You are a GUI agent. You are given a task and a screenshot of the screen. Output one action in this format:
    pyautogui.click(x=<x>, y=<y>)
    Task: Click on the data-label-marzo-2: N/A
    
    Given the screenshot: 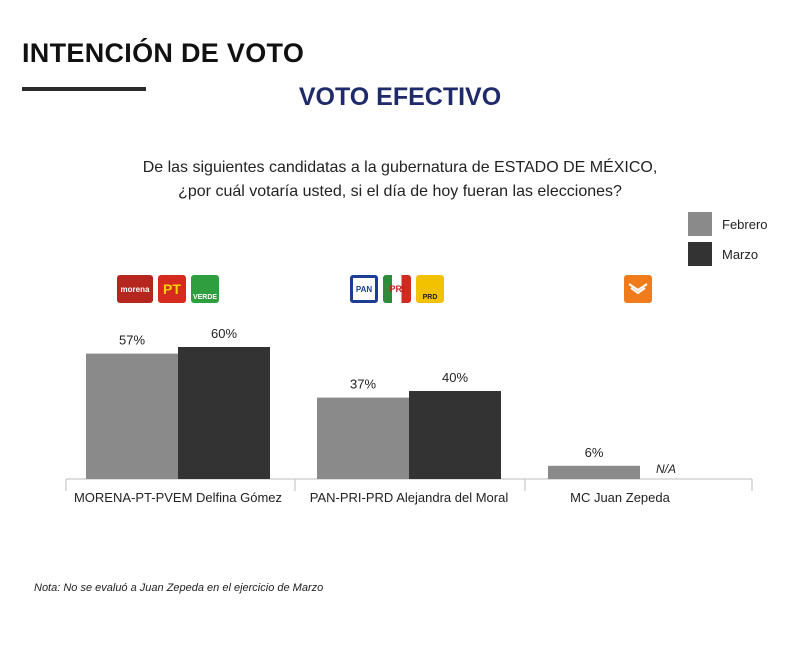 What is the action you would take?
    pyautogui.click(x=666, y=469)
    